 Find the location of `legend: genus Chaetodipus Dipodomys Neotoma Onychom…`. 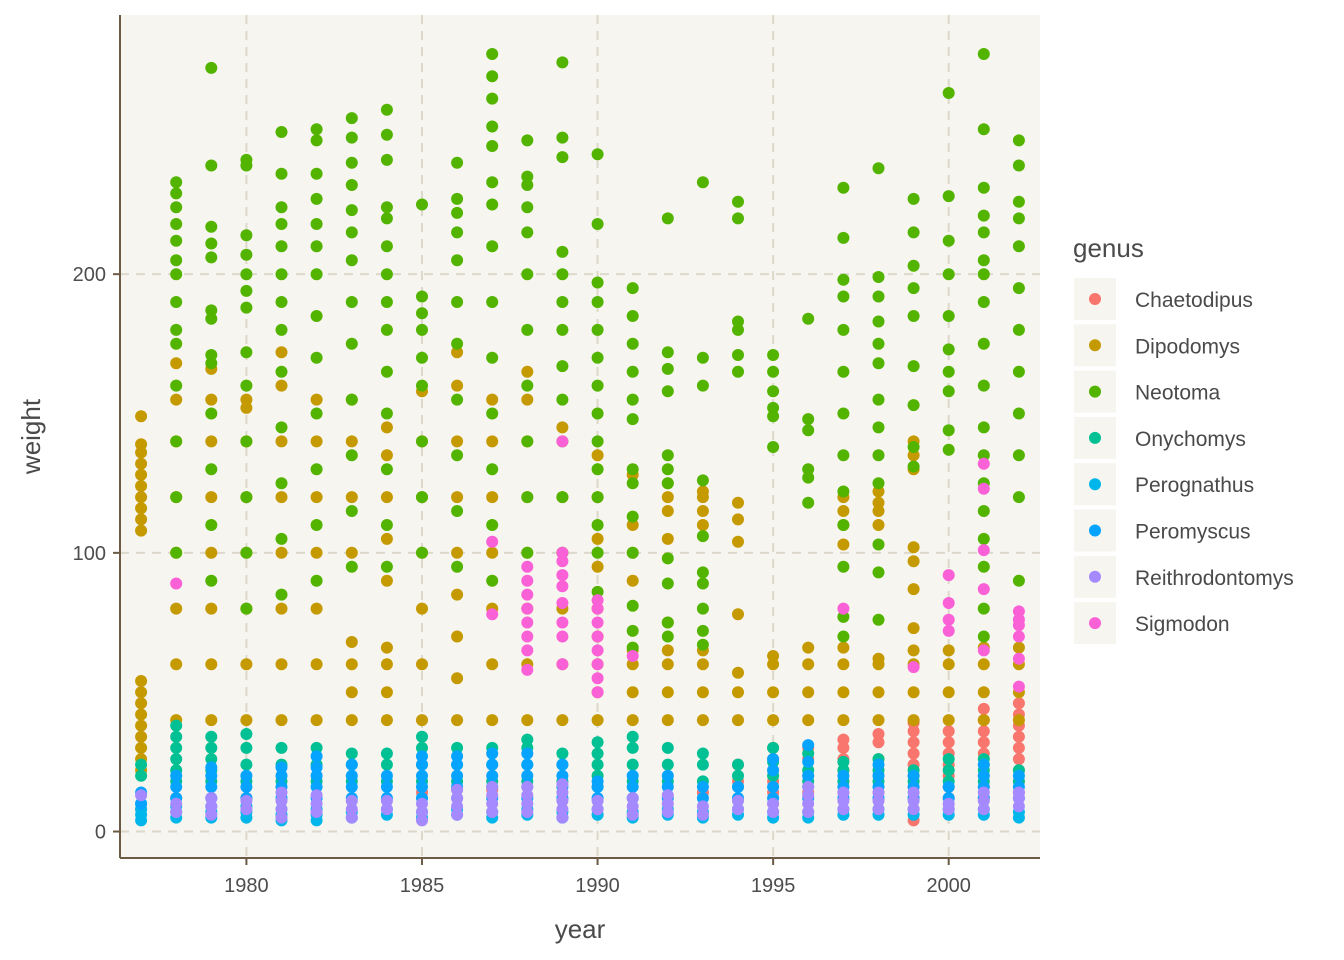

legend: genus Chaetodipus Dipodomys Neotoma Onychom… is located at coordinates (1183, 439).